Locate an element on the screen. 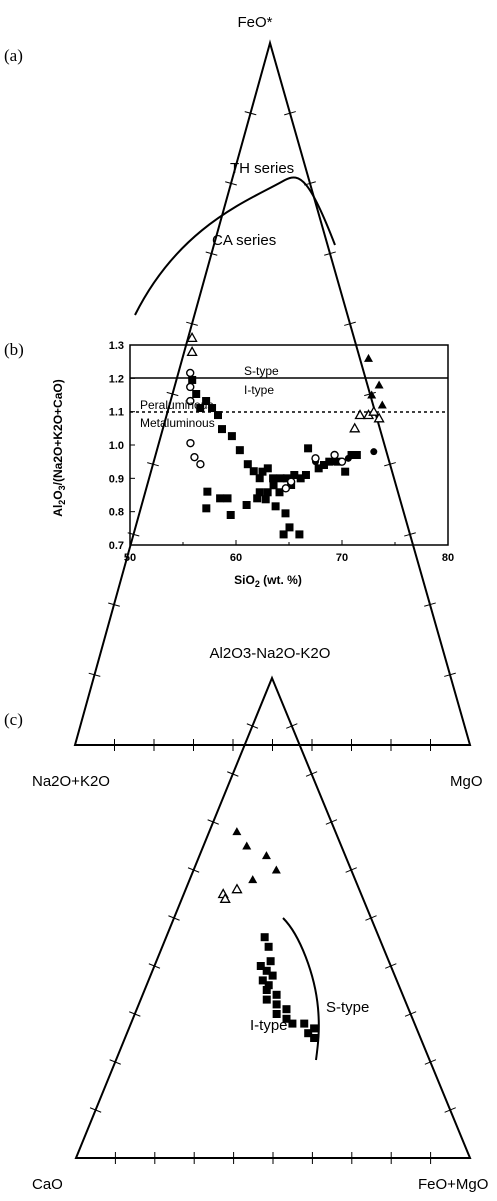 The height and width of the screenshot is (1201, 497). y-axis-label-b: Al2O3/(Na2O+K2O+CaO) is located at coordinates (59, 447).